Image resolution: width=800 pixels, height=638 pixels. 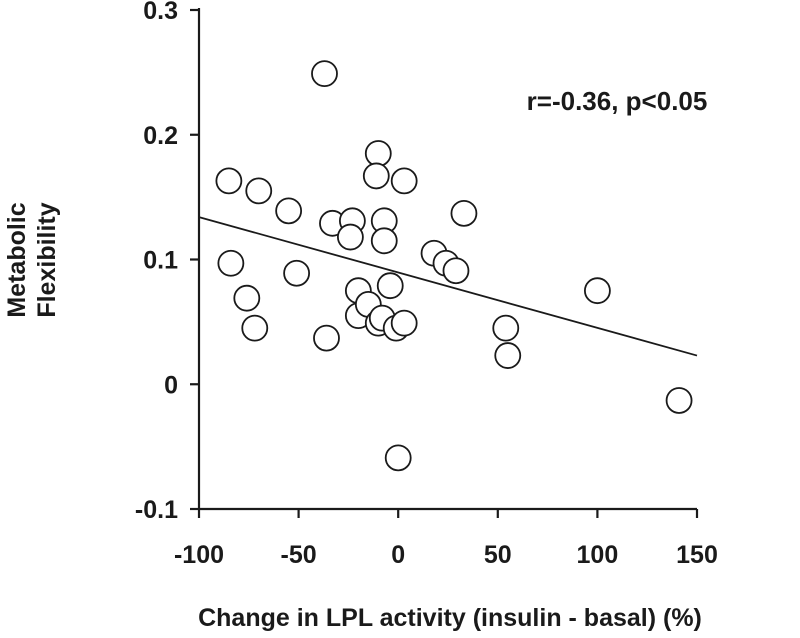 I want to click on x-tick-label: 100, so click(x=598, y=555).